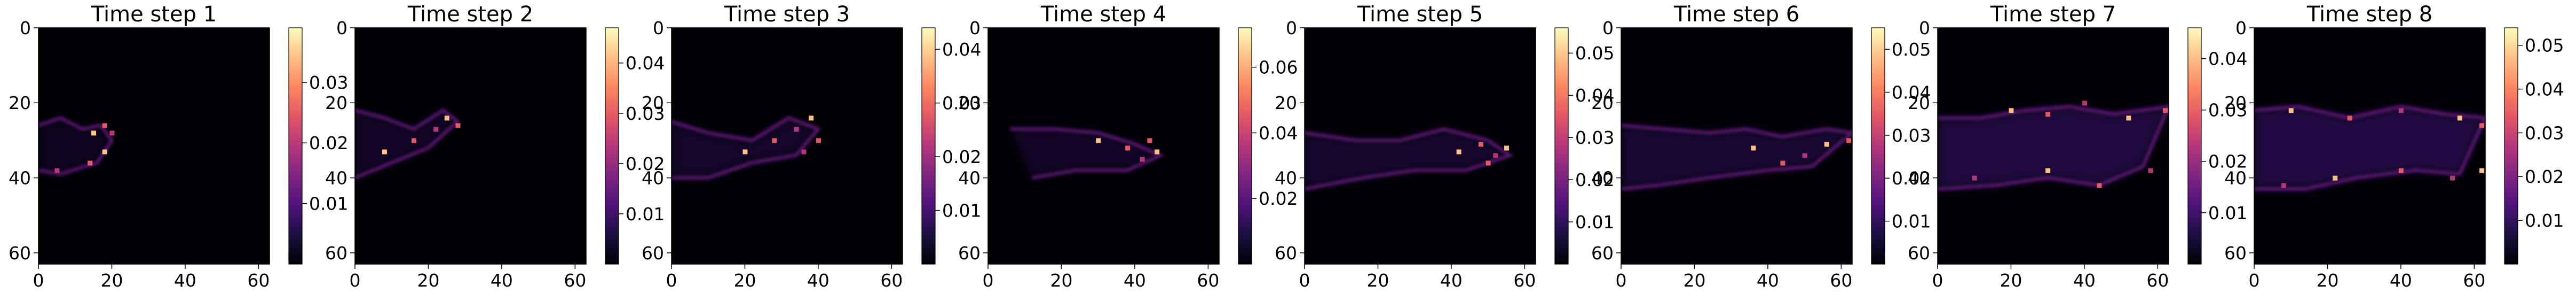 This screenshot has width=2576, height=301. Describe the element at coordinates (470, 14) in the screenshot. I see `subplot-title: Time step 2` at that location.